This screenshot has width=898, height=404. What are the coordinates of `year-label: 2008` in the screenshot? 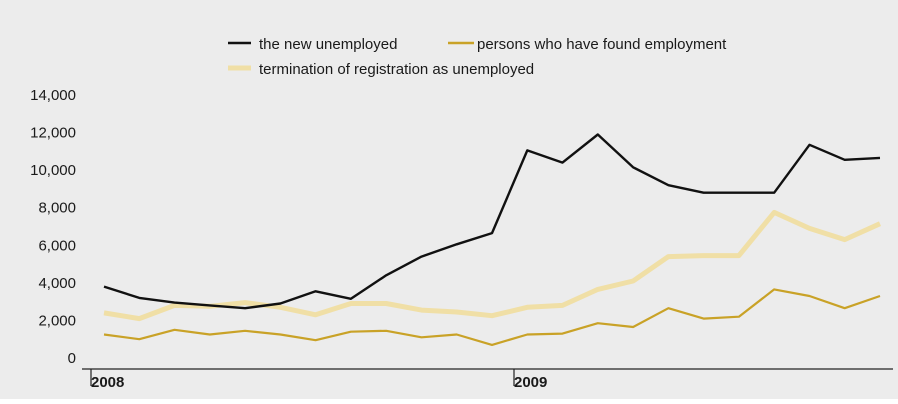 It's located at (107, 382).